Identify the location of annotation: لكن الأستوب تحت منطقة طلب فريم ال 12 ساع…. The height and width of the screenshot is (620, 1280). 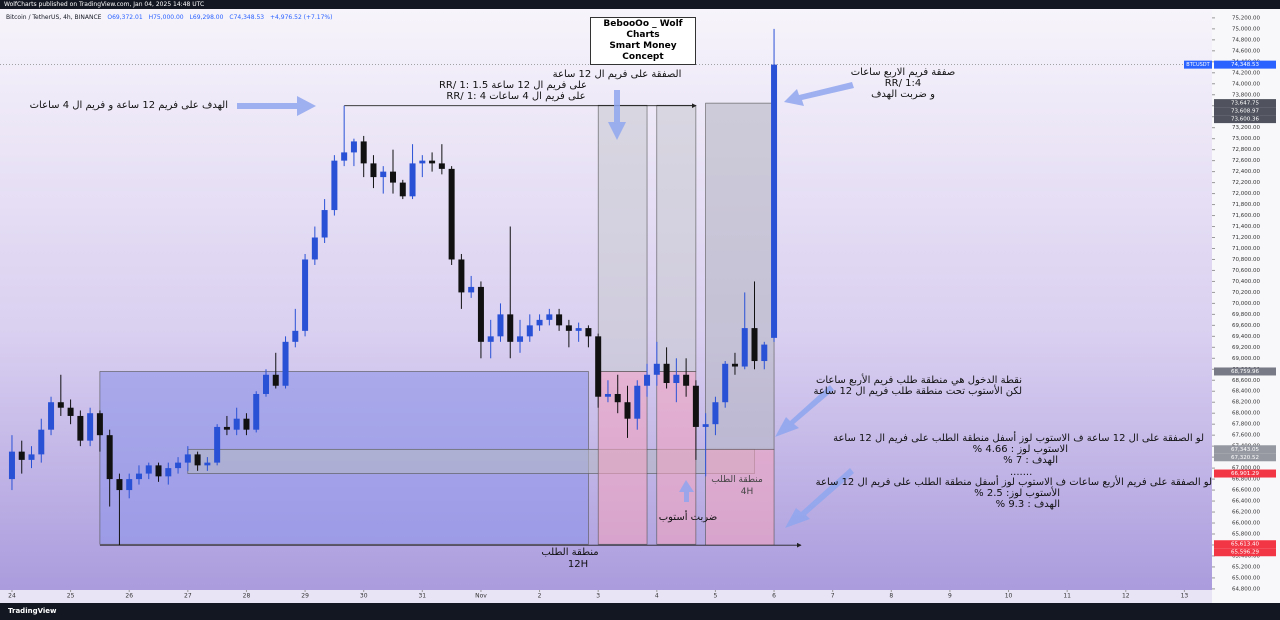
(918, 391).